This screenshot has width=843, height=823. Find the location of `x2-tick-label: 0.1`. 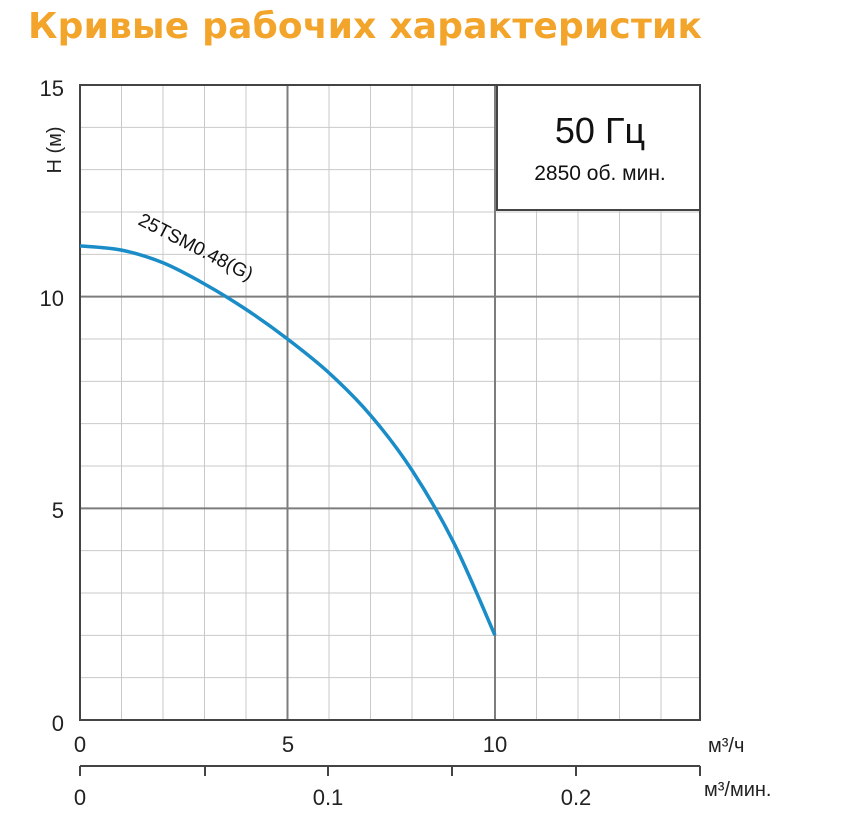

x2-tick-label: 0.1 is located at coordinates (328, 797).